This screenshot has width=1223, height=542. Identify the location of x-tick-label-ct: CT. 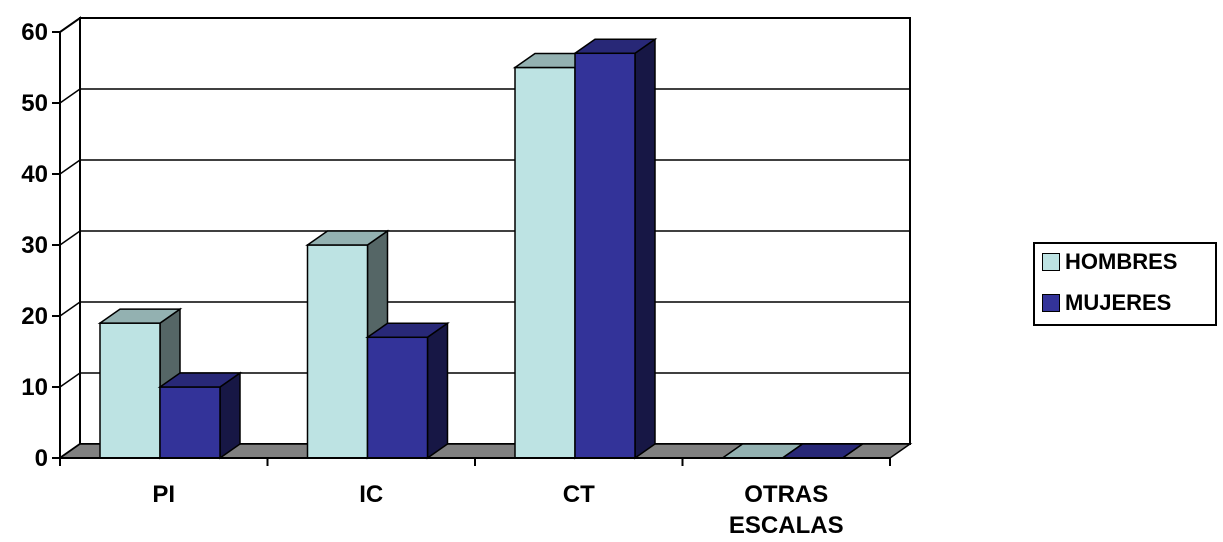
(579, 494).